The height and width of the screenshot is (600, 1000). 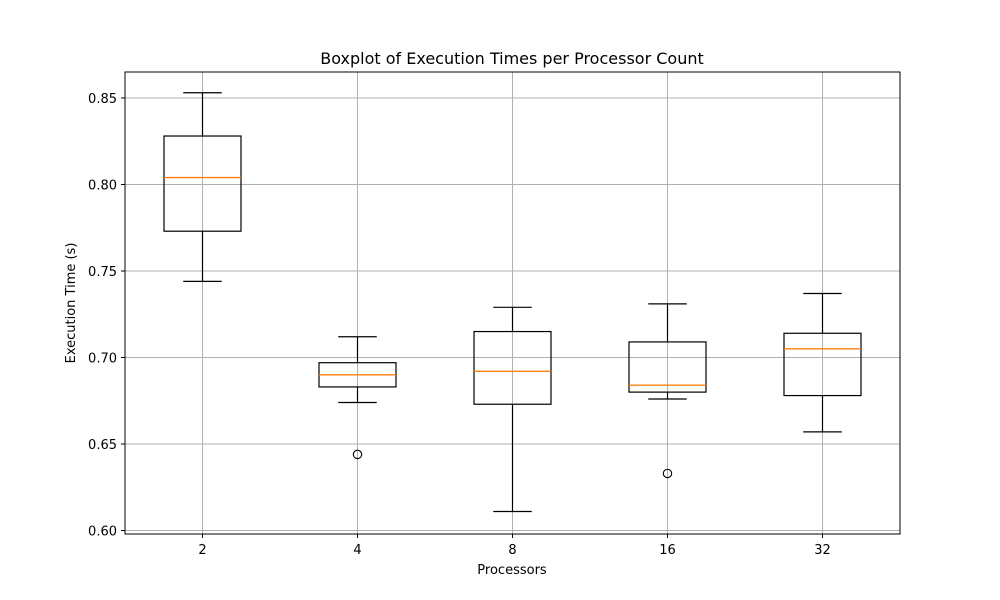 What do you see at coordinates (202, 550) in the screenshot?
I see `x-tick-label: 2` at bounding box center [202, 550].